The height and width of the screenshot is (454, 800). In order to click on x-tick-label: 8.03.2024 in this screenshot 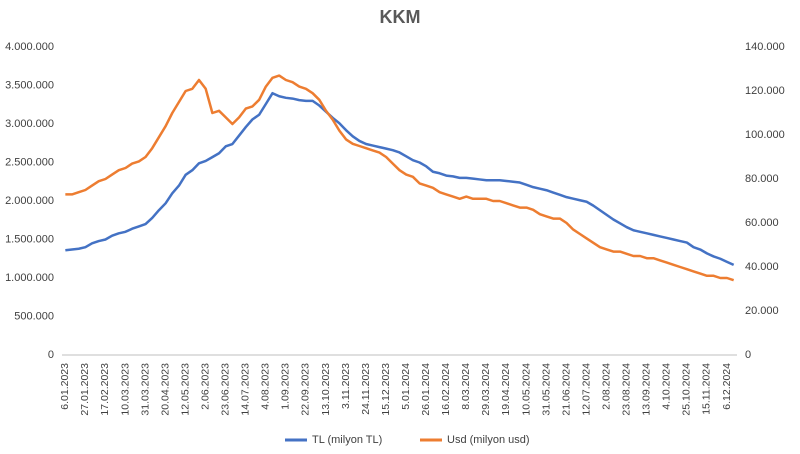, I will do `click(466, 386)`.